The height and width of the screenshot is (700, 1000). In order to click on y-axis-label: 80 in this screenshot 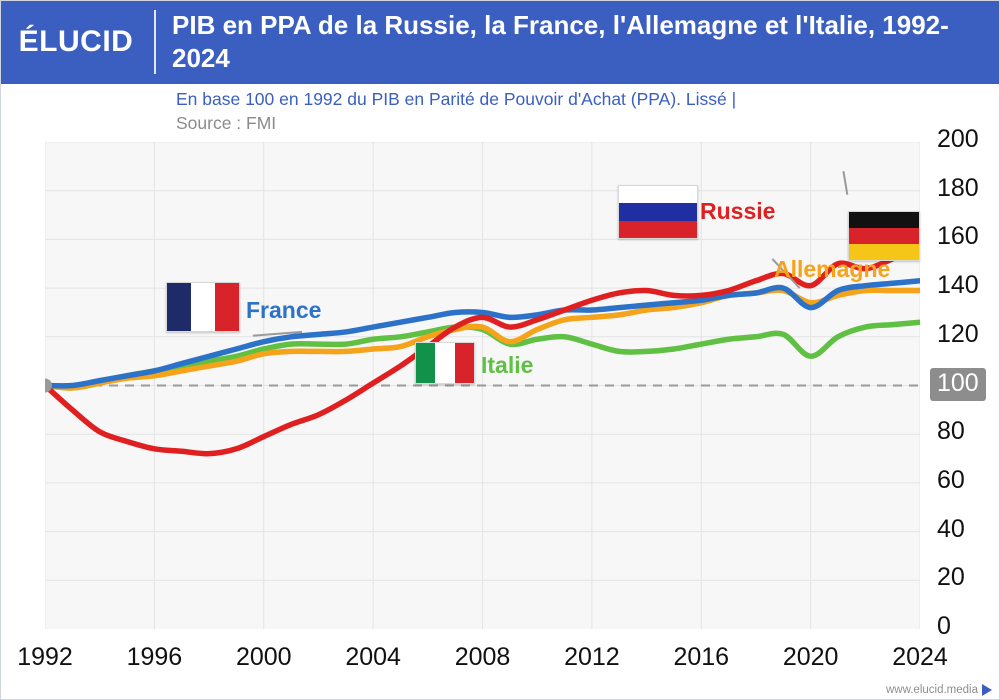, I will do `click(951, 431)`.